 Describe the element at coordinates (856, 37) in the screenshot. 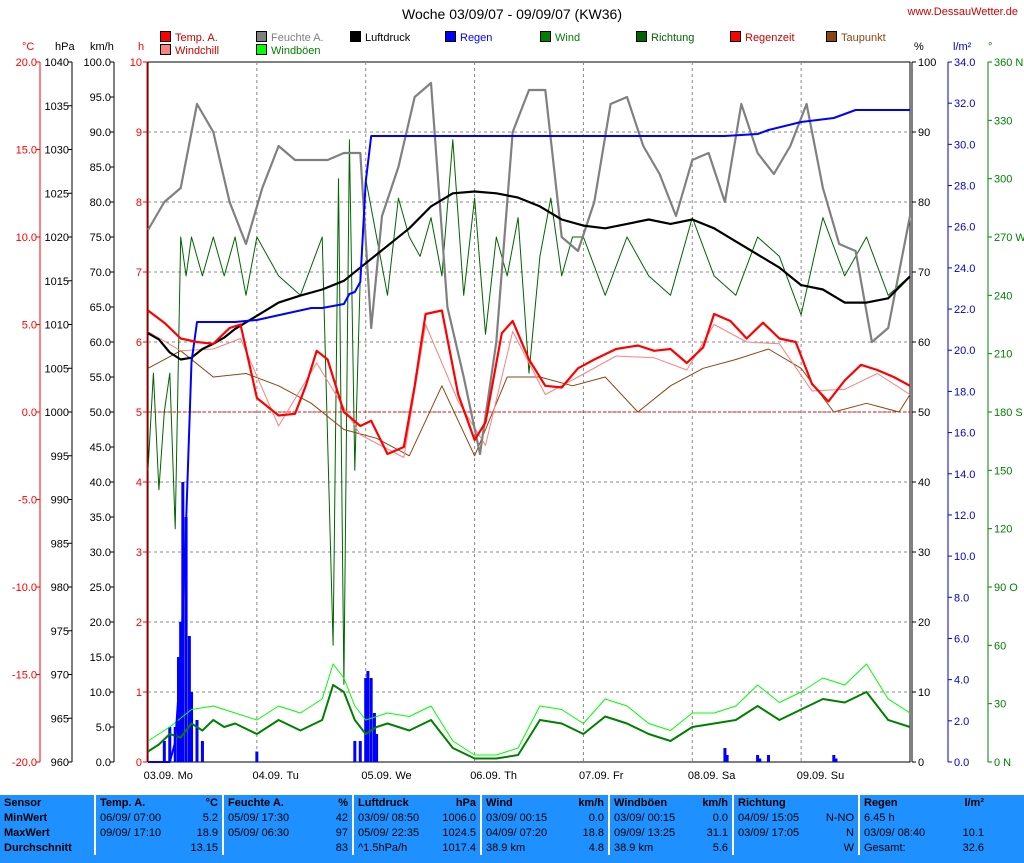

I see `legend-item: Taupunkt` at that location.